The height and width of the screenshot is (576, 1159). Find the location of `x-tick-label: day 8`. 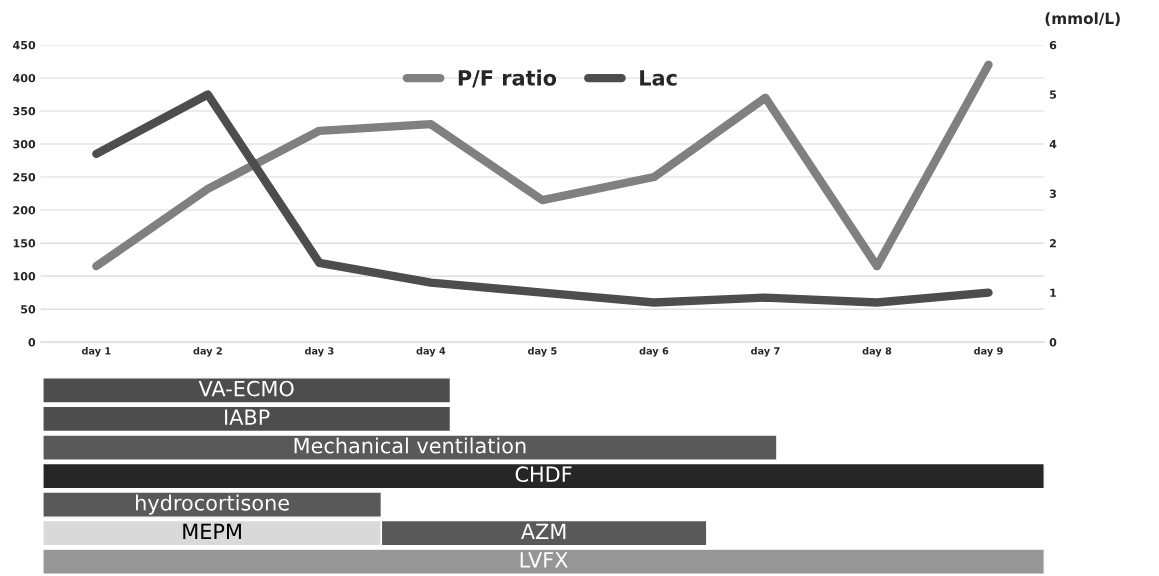

x-tick-label: day 8 is located at coordinates (877, 352).